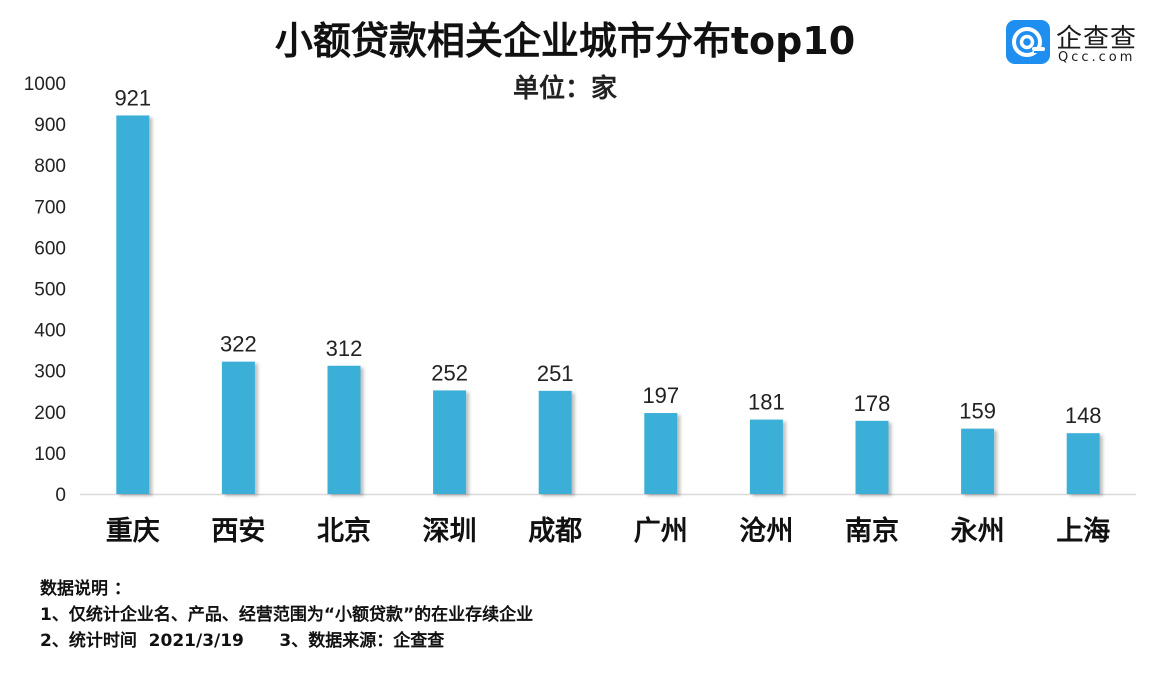 Image resolution: width=1174 pixels, height=678 pixels. I want to click on data-label: 178, so click(872, 403).